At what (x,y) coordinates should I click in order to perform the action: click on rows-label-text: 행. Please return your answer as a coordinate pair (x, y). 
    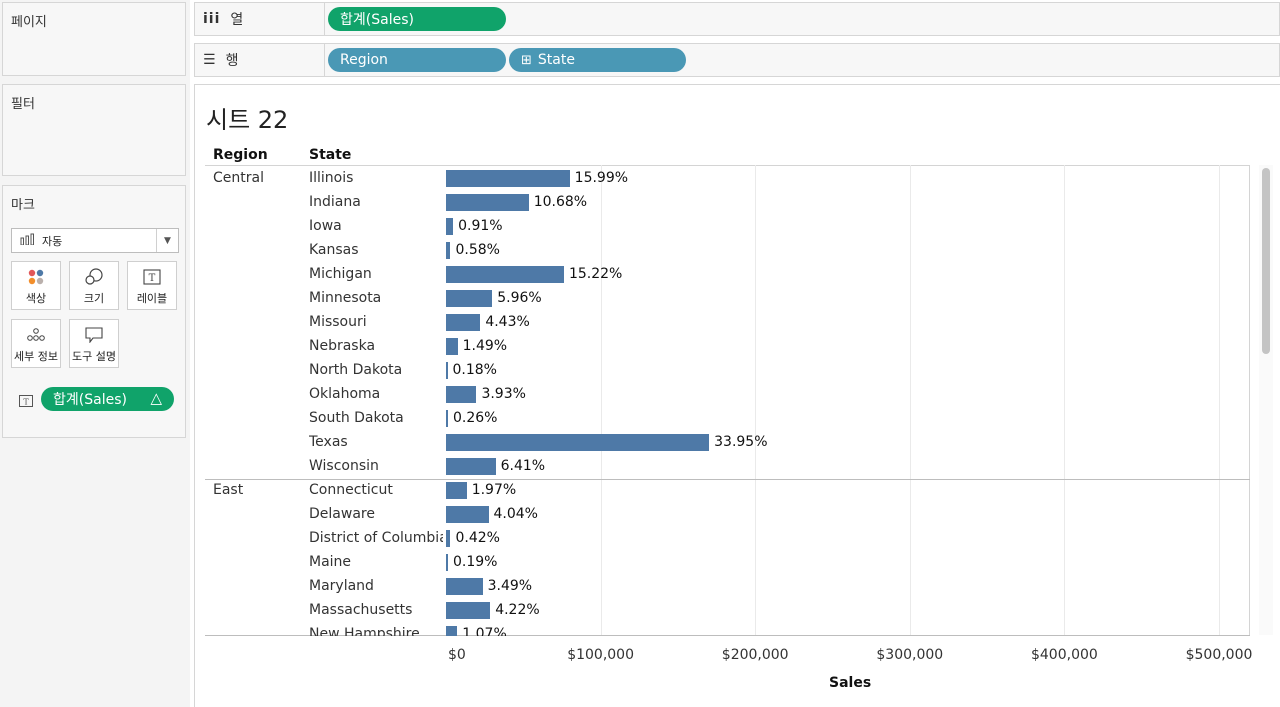
    Looking at the image, I should click on (232, 61).